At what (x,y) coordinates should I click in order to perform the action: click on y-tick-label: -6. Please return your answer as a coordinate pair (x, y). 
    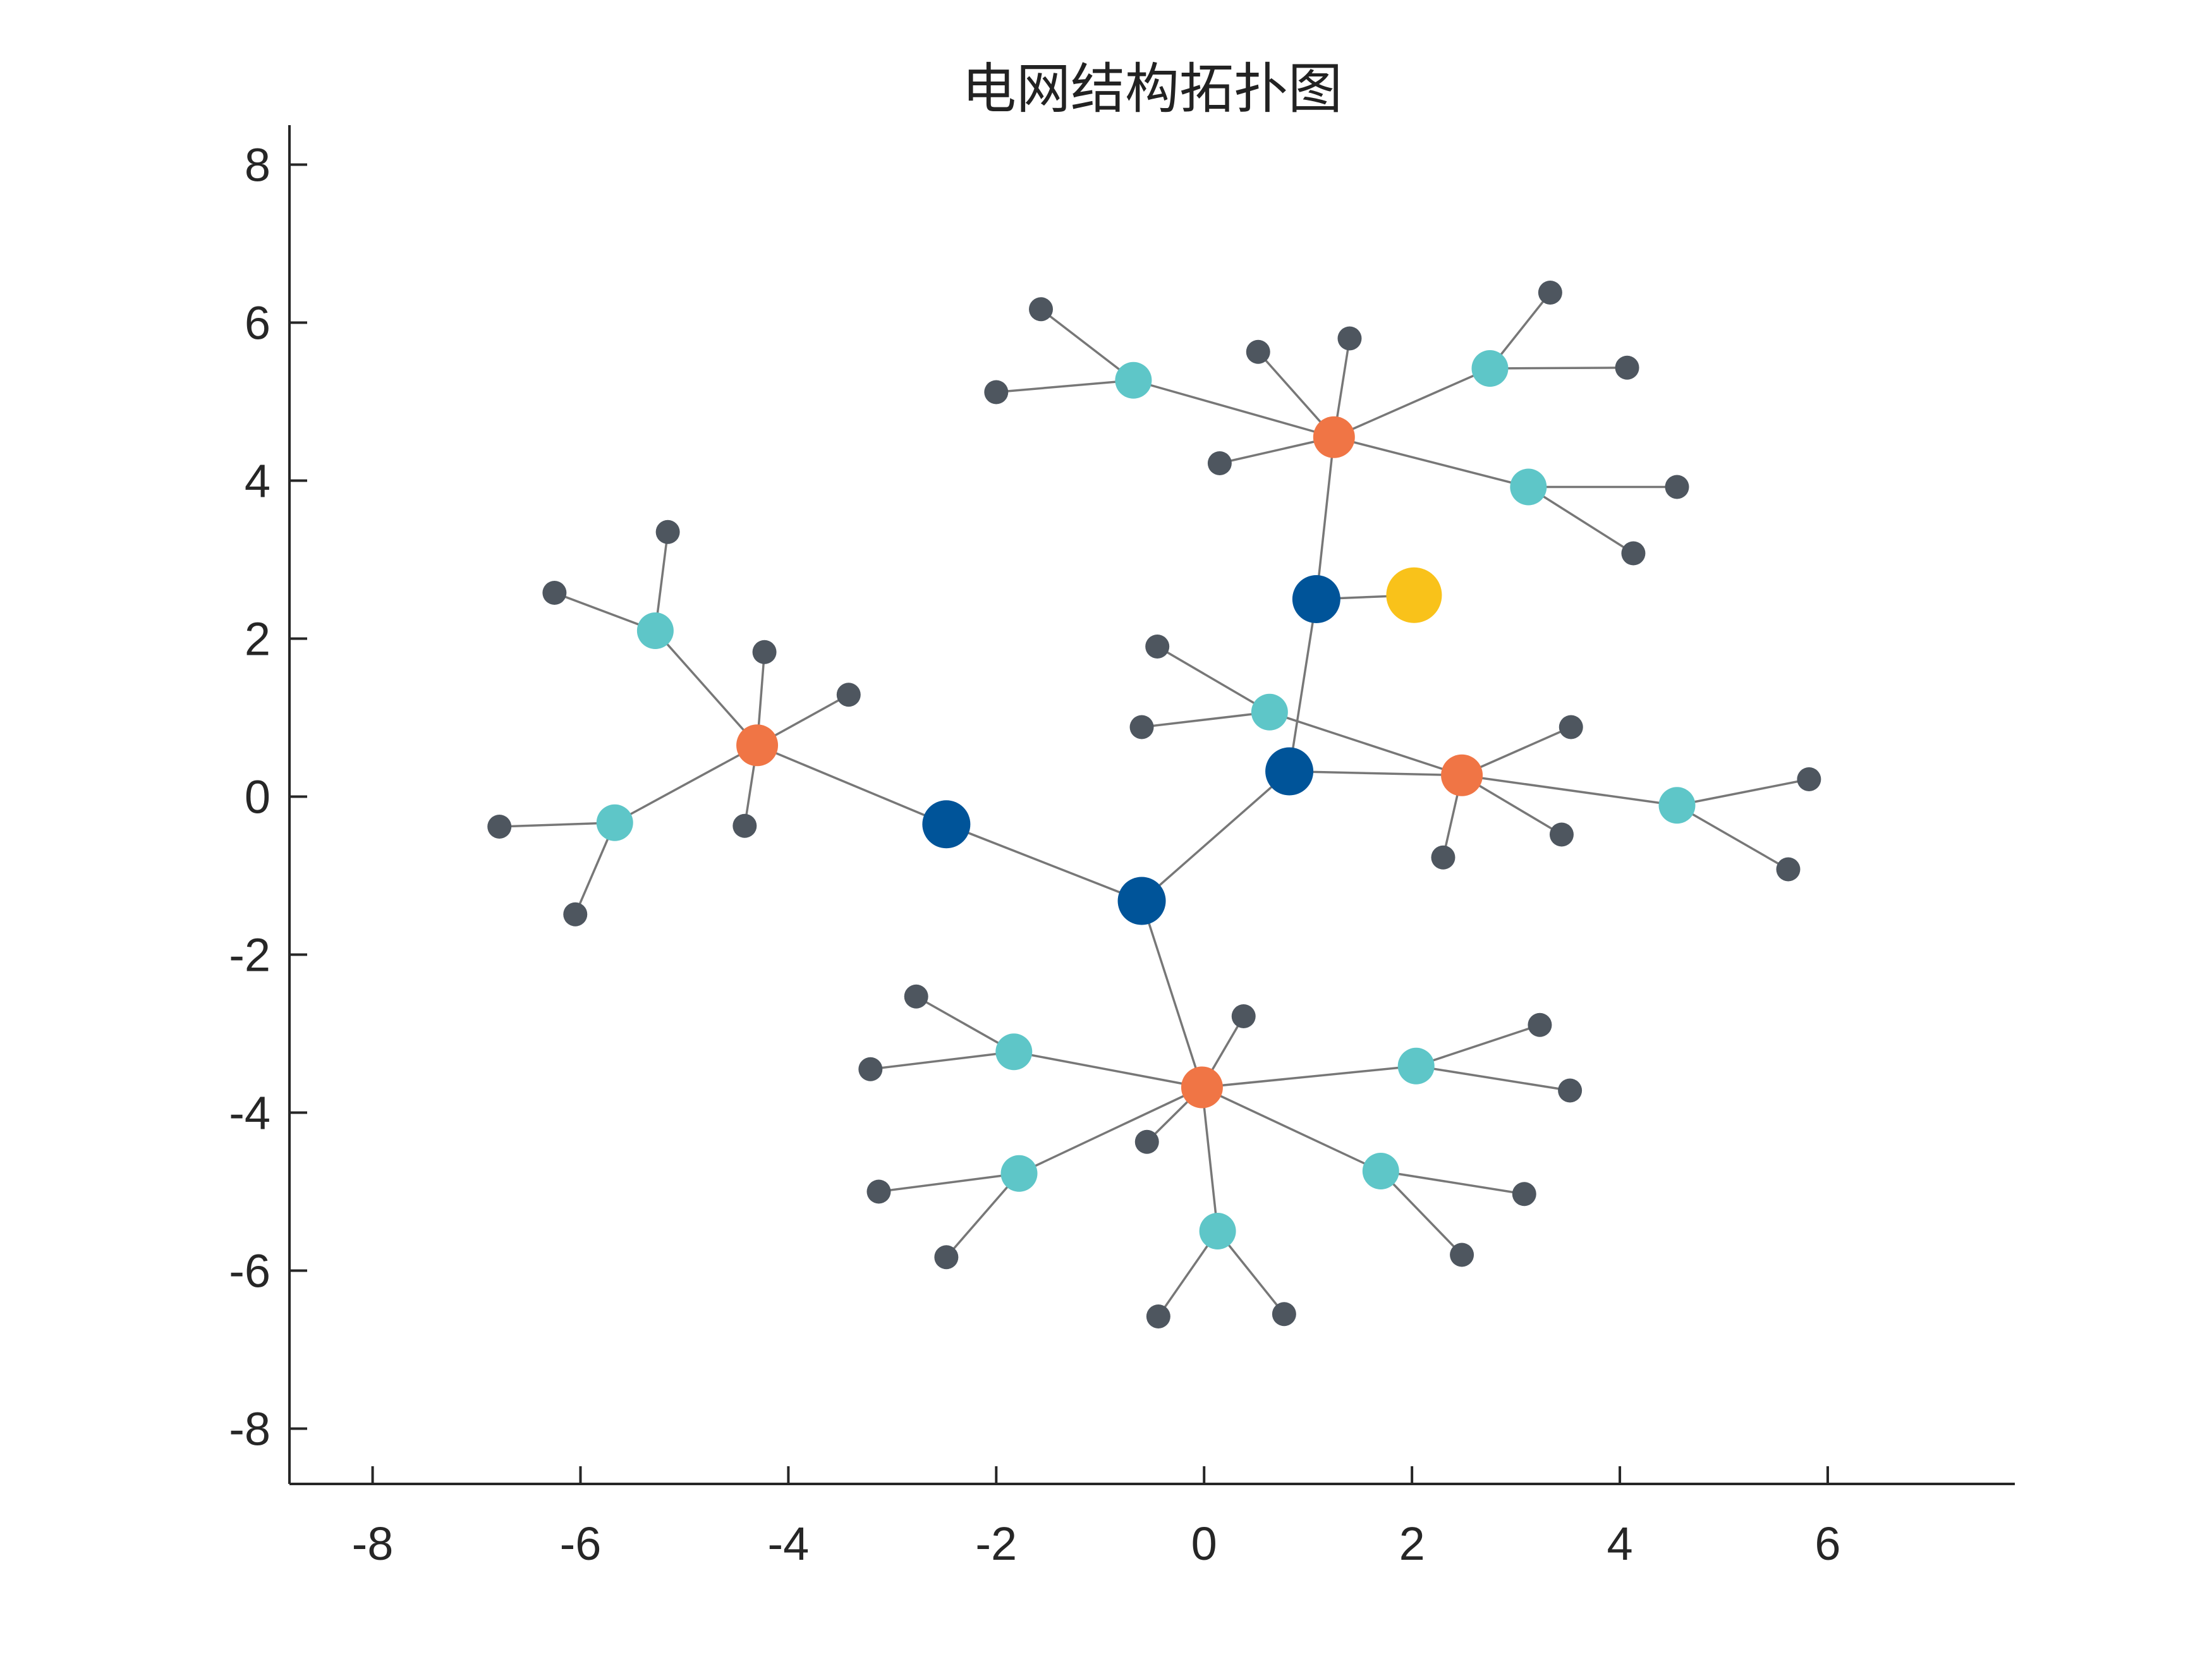
    Looking at the image, I should click on (249, 1271).